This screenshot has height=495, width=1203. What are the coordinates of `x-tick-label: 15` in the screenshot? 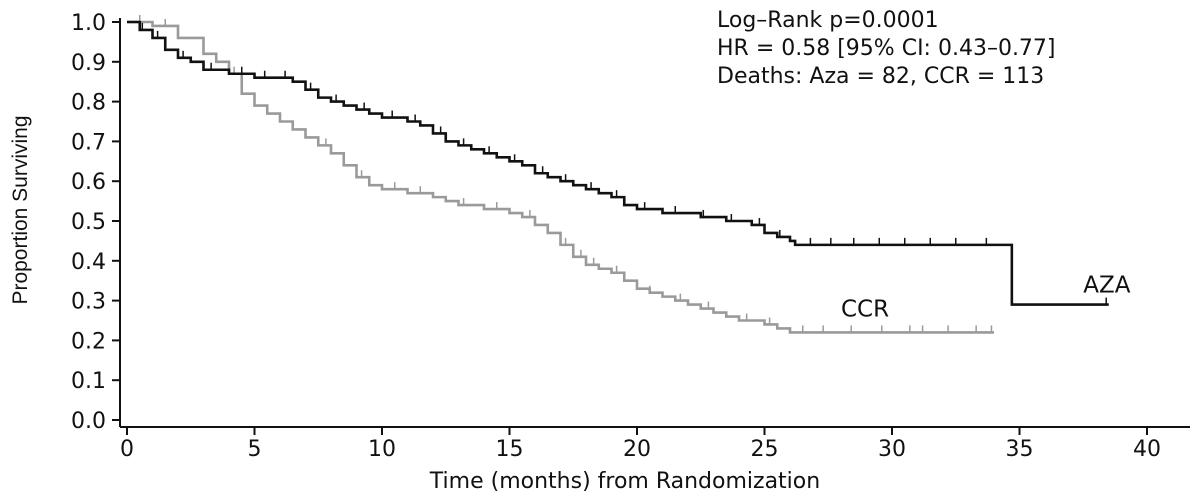 It's located at (510, 449).